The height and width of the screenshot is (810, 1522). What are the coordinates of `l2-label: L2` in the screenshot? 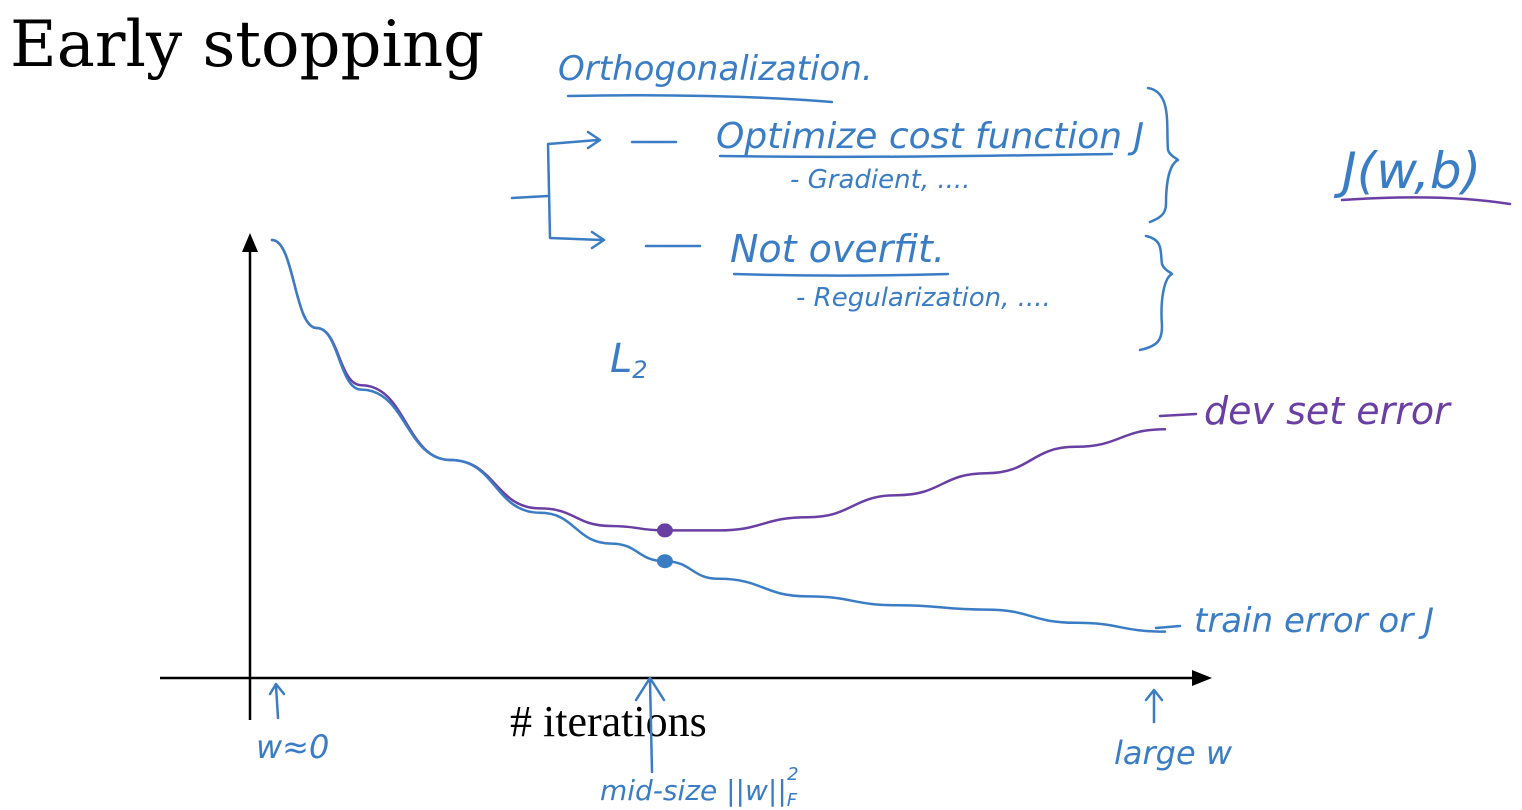 It's located at (629, 360).